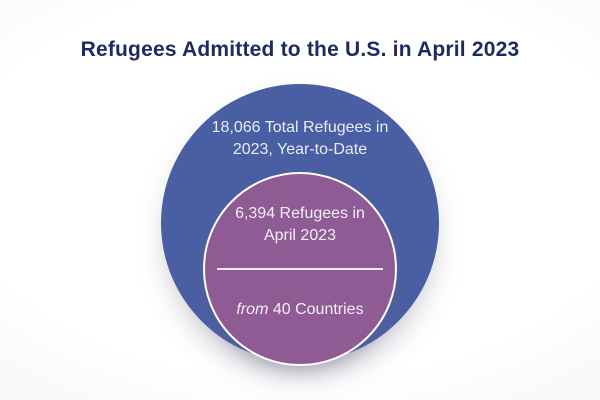 The image size is (600, 400). I want to click on inner-circle-label: 6,394 Refugees in April 2023, so click(300, 225).